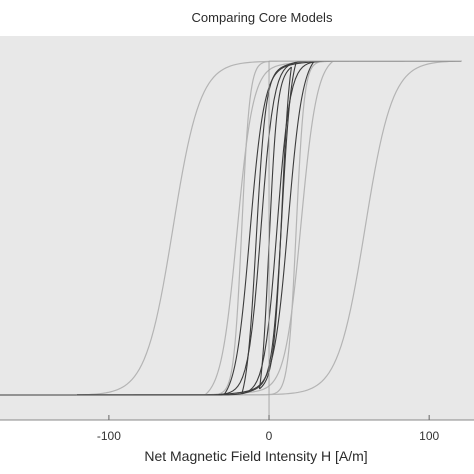 This screenshot has width=474, height=474. I want to click on loop-4-ascending-branch, so click(275, 228).